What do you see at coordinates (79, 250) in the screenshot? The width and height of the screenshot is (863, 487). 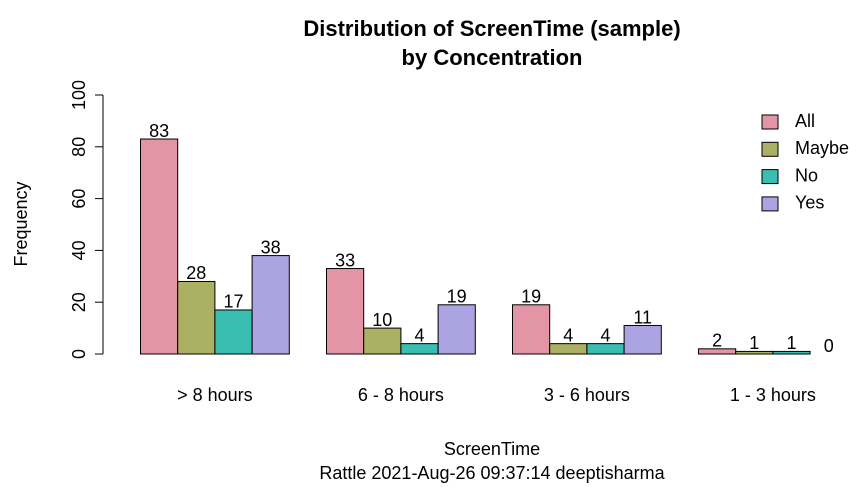 I see `y-tick-label: 40` at bounding box center [79, 250].